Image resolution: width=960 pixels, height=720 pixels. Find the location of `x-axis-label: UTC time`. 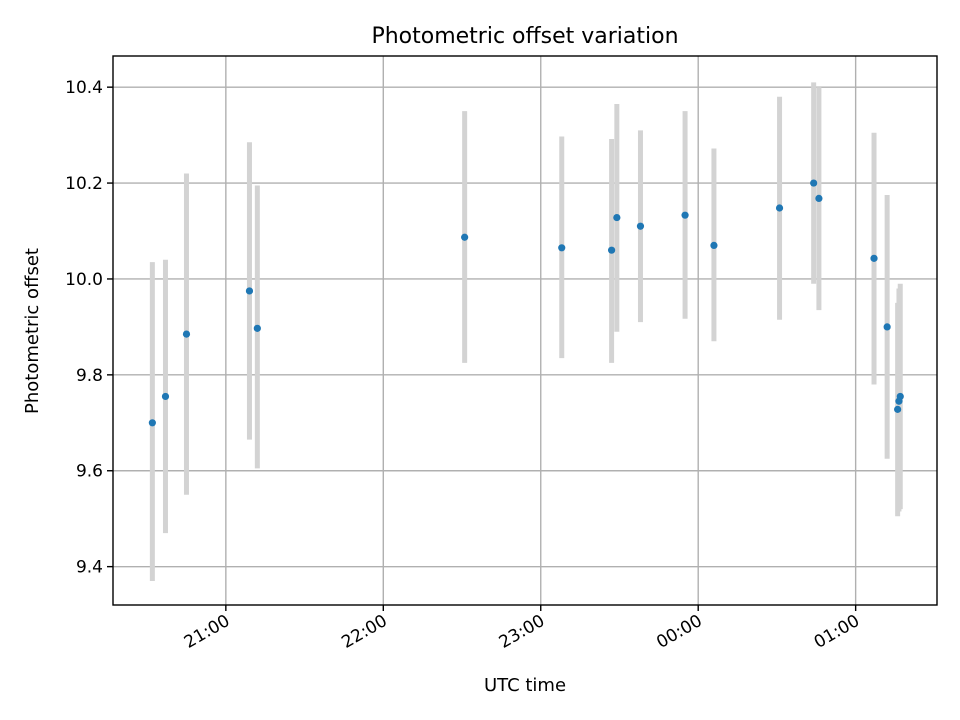

x-axis-label: UTC time is located at coordinates (525, 685).